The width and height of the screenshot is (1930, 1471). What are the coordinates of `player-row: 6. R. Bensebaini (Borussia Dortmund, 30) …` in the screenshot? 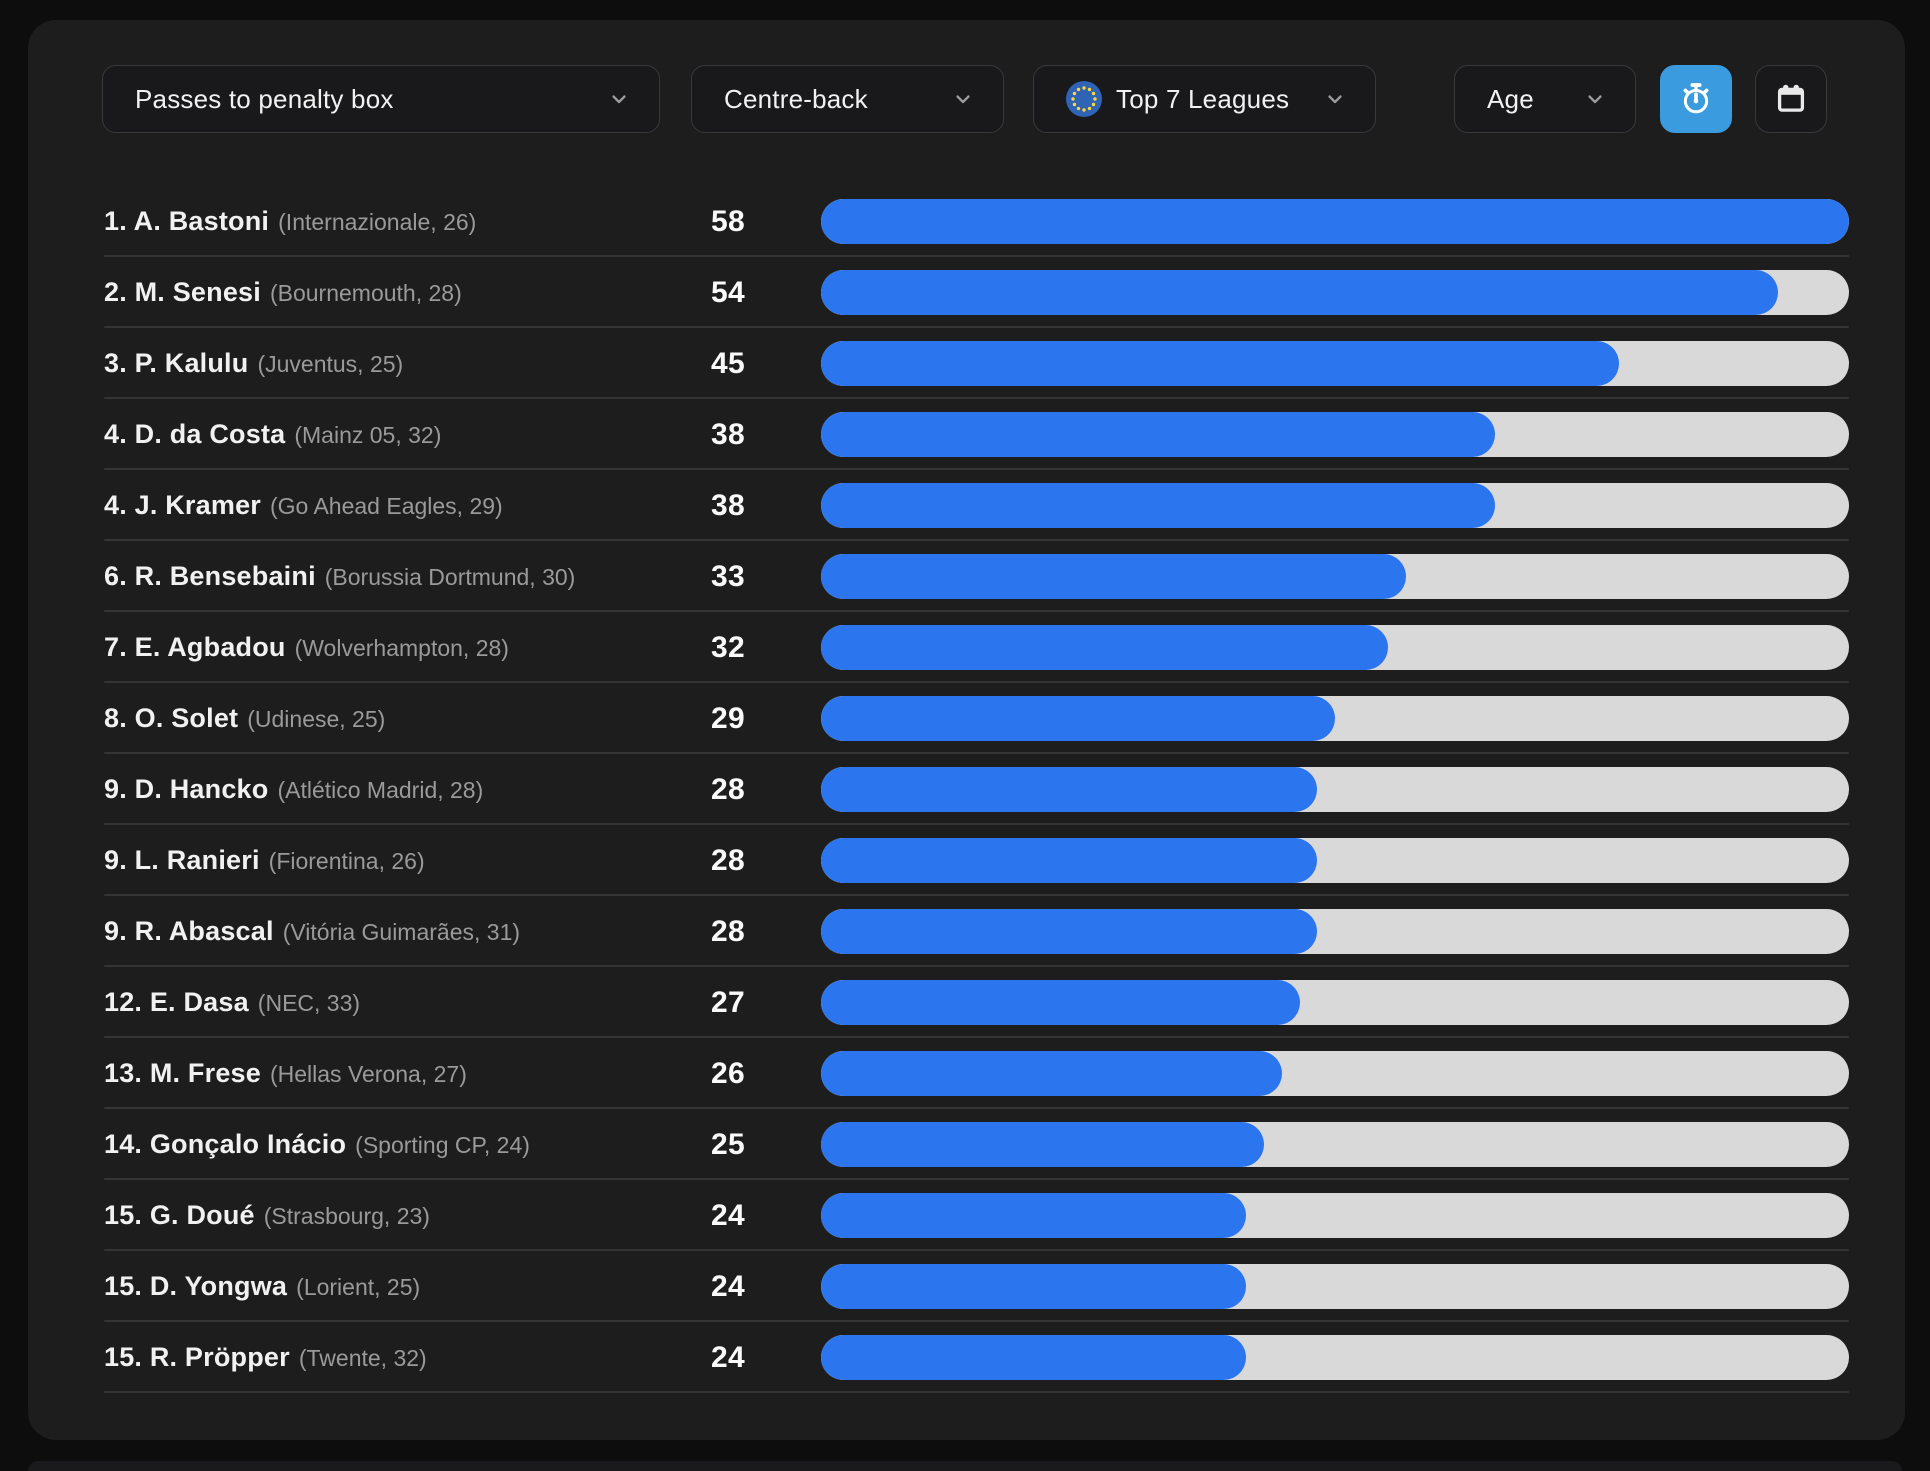 It's located at (969, 576).